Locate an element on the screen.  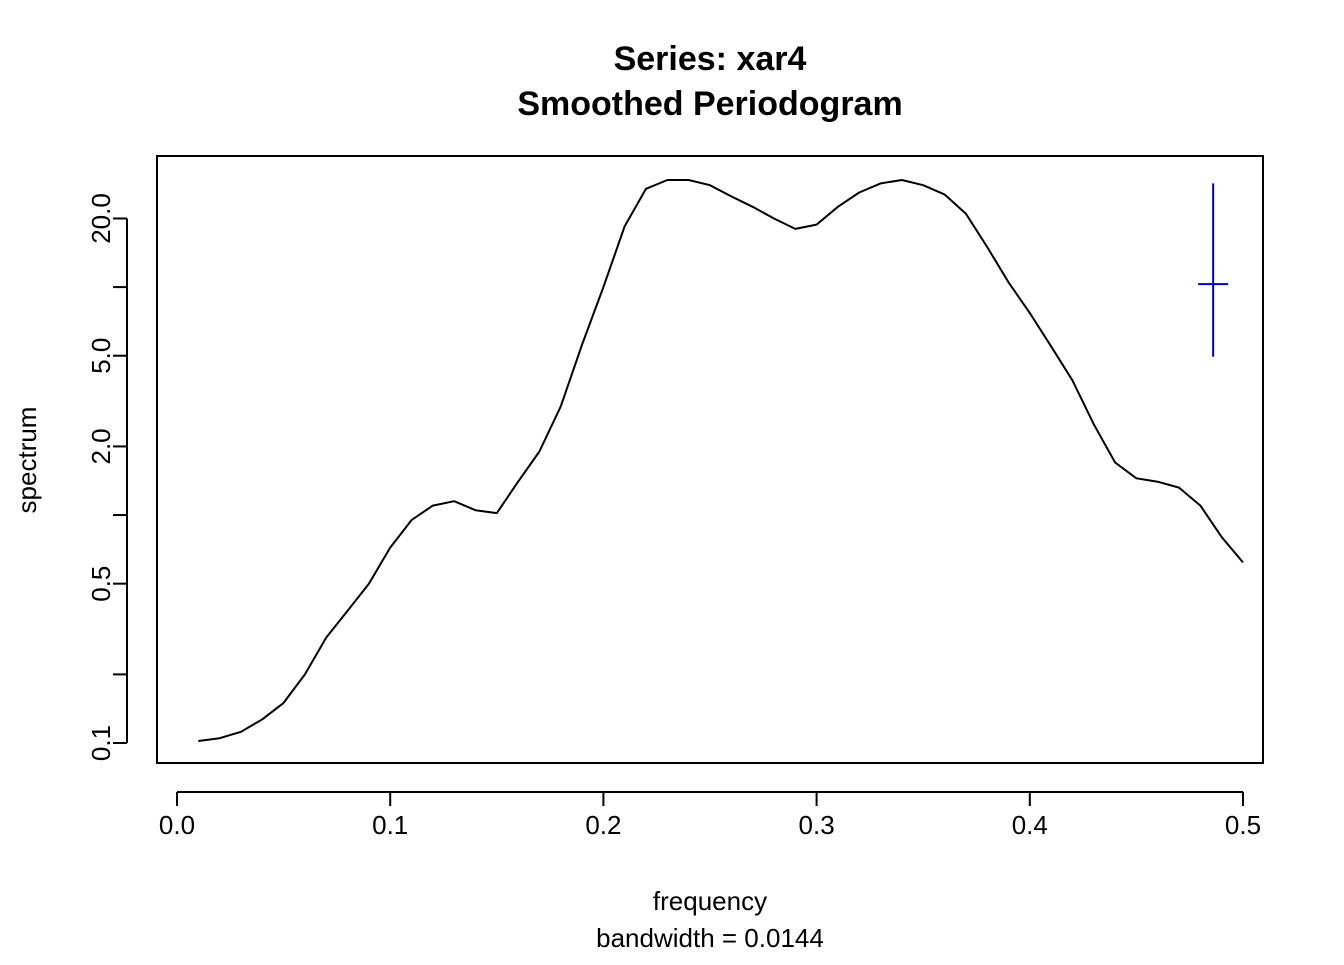
x-tick-label: 0.3 is located at coordinates (817, 825).